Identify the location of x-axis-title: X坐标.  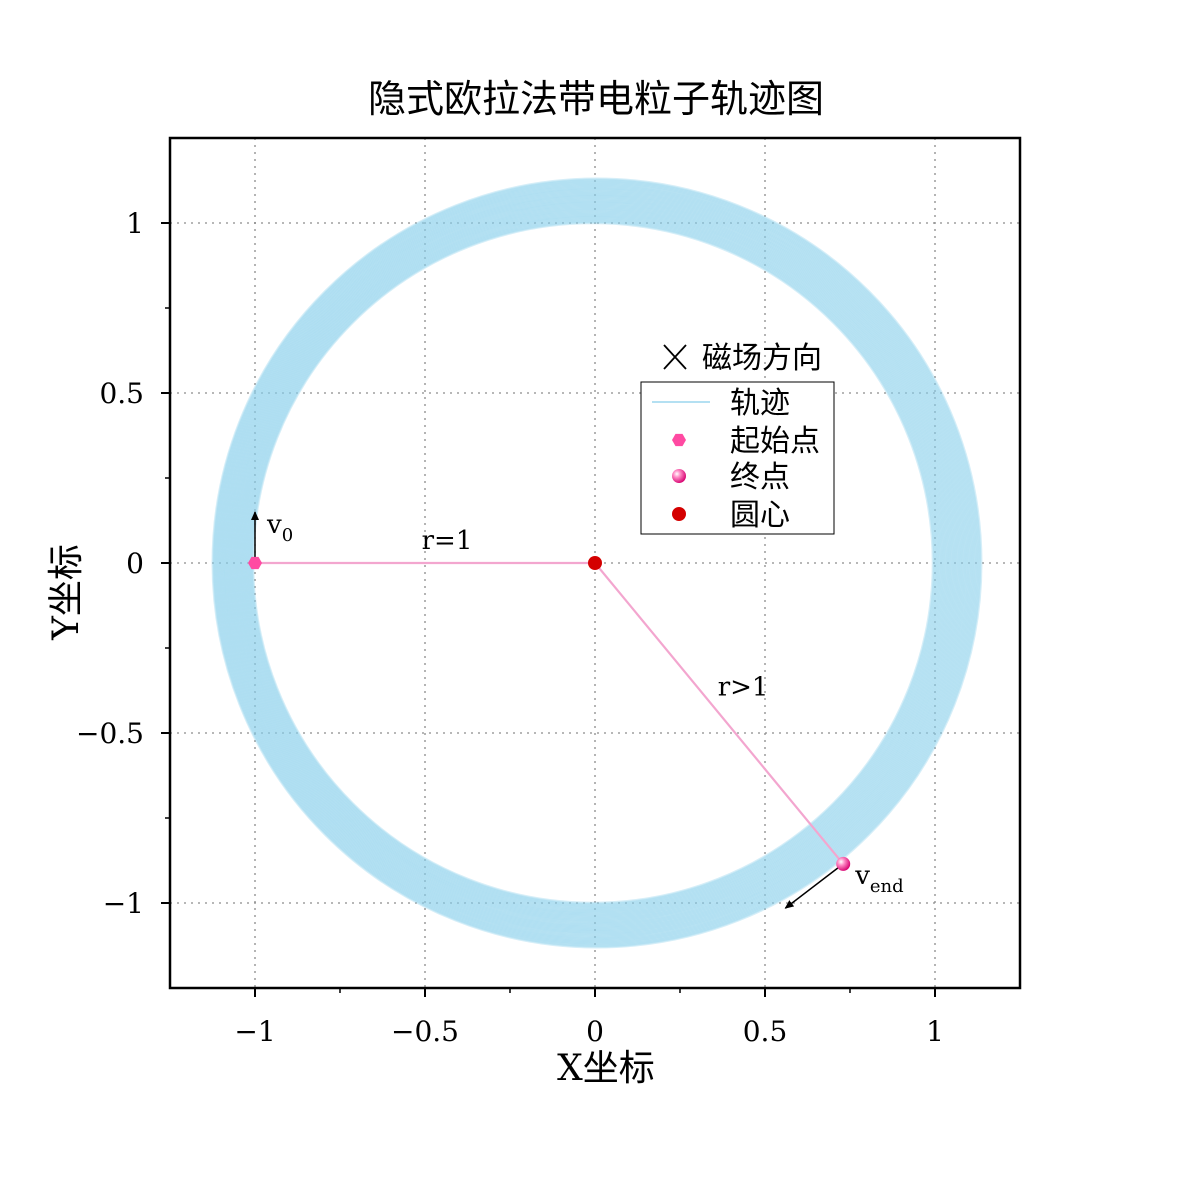
(606, 1068).